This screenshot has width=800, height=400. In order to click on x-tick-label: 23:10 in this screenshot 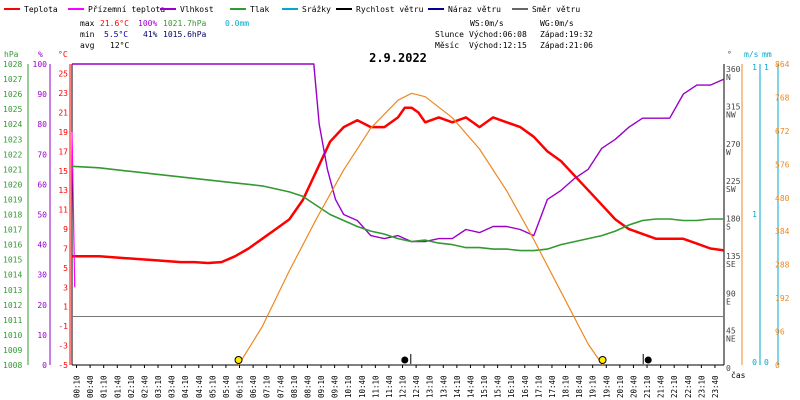, I will do `click(701, 386)`.